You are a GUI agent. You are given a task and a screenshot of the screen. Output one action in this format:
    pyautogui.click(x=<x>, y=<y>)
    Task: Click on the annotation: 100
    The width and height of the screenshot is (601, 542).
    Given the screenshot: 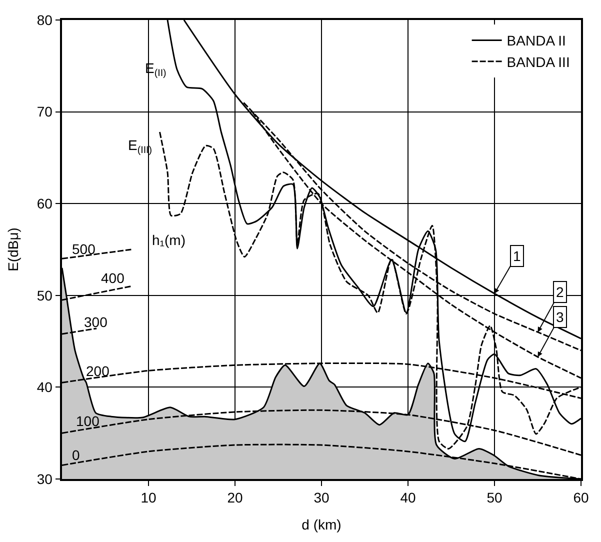 What is the action you would take?
    pyautogui.click(x=88, y=421)
    